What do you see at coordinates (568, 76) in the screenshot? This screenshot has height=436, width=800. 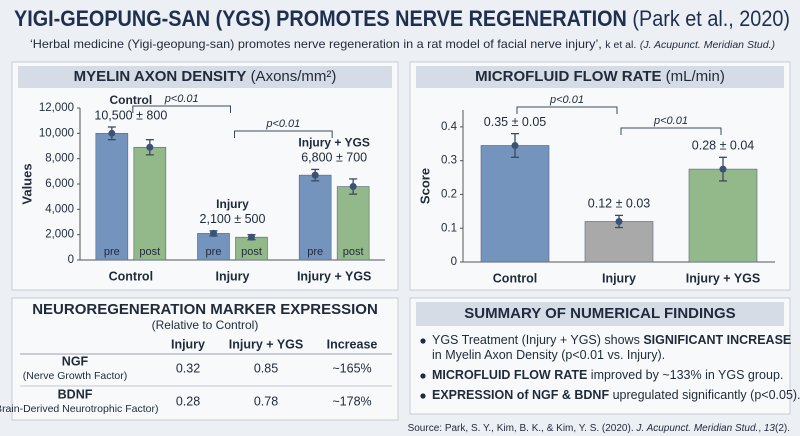 I see `title-main: MICROFLUID FLOW RATE` at bounding box center [568, 76].